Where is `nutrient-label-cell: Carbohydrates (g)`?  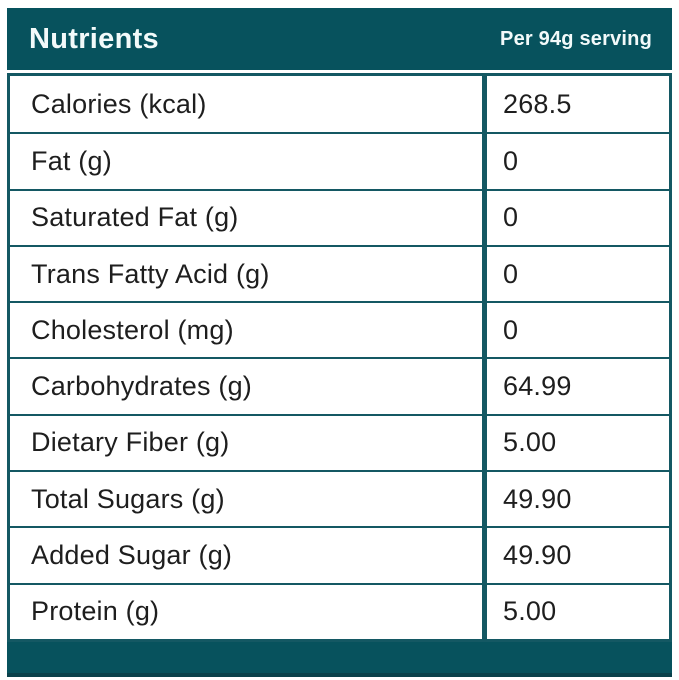
nutrient-label-cell: Carbohydrates (g) is located at coordinates (141, 386).